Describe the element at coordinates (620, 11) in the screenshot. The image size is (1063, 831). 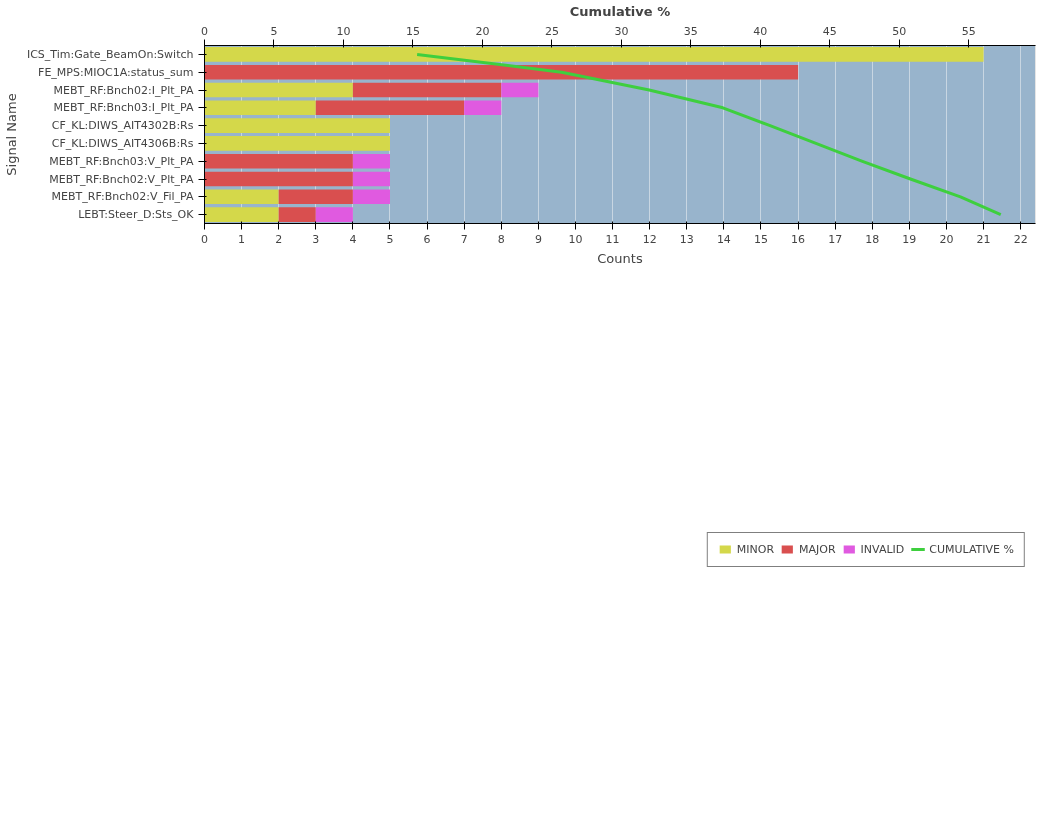
I see `x2-axis-title: Cumulative %` at that location.